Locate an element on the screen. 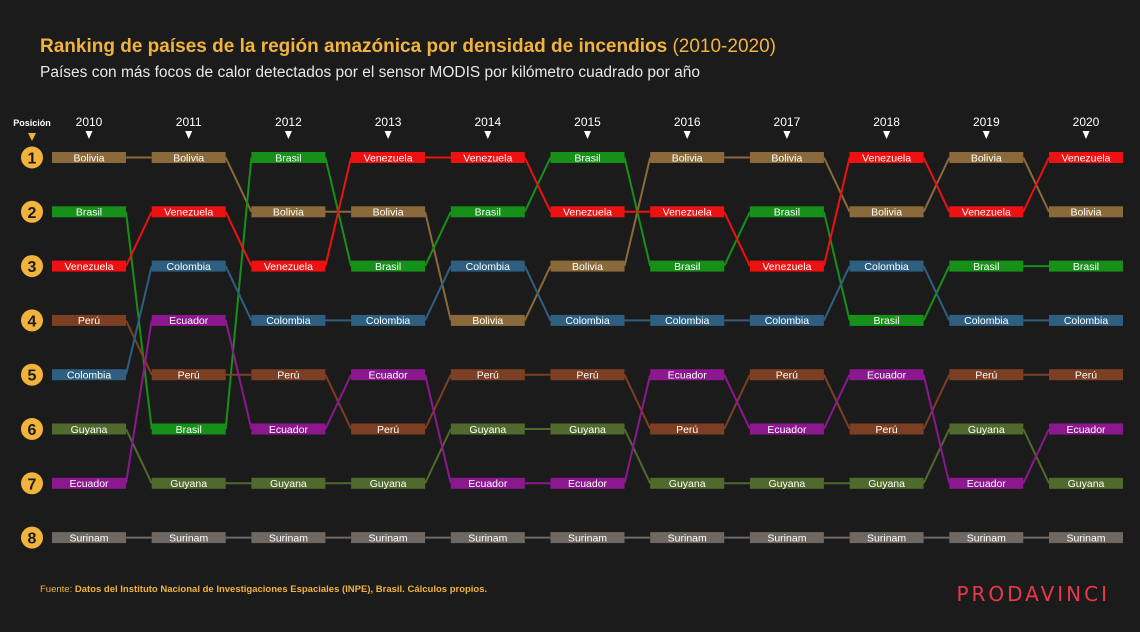 Image resolution: width=1140 pixels, height=632 pixels. rank-box-peru-2011 is located at coordinates (188, 375).